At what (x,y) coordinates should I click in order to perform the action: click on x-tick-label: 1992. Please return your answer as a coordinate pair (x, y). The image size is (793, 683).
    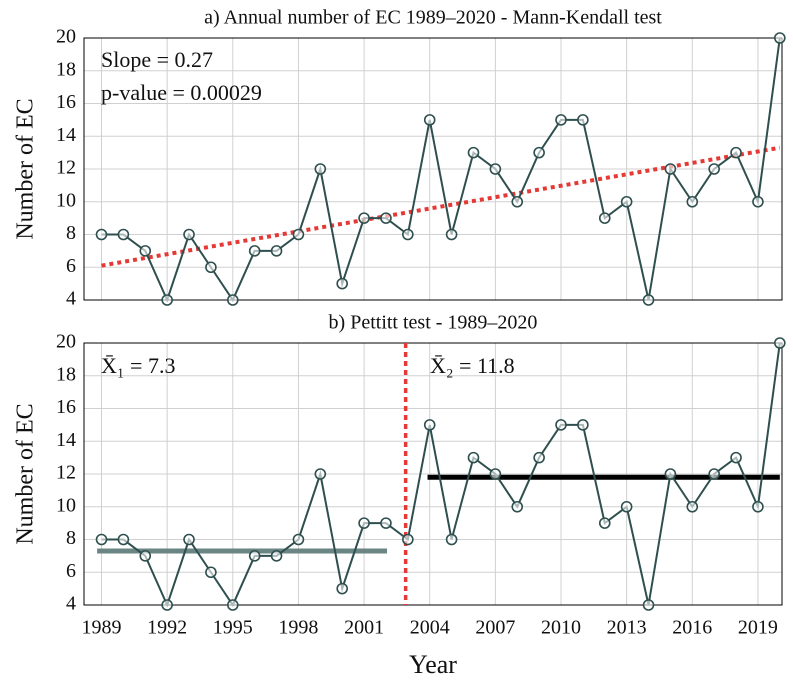
    Looking at the image, I should click on (167, 628).